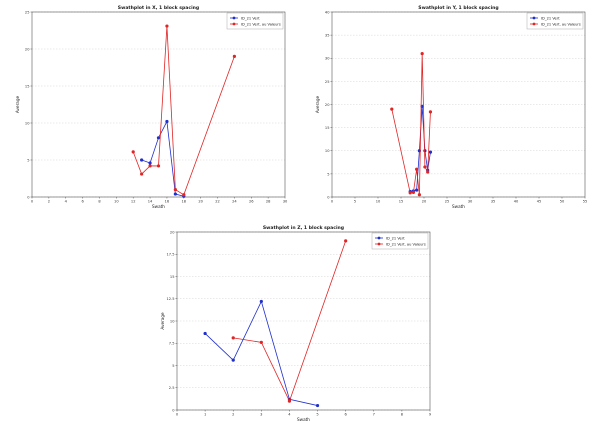 The height and width of the screenshot is (432, 609). What do you see at coordinates (562, 202) in the screenshot?
I see `x-tick-label: 50` at bounding box center [562, 202].